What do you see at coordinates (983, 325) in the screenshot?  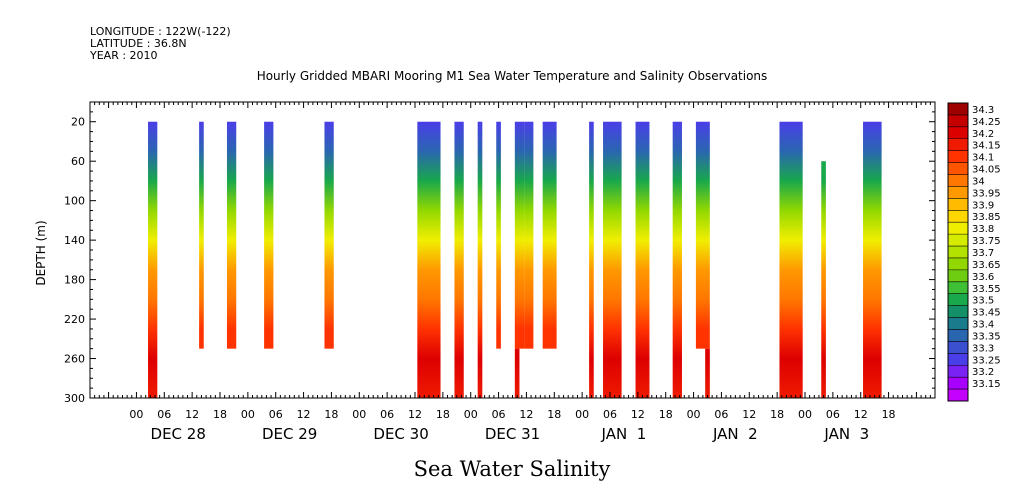 I see `colorbar-label: 33.4` at bounding box center [983, 325].